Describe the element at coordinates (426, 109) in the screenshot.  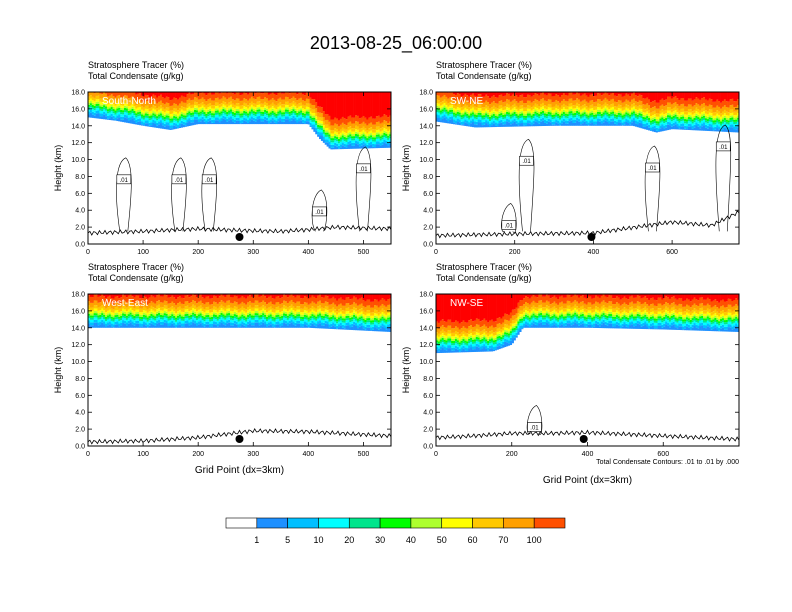
I see `y-tick-label: 16.0` at that location.